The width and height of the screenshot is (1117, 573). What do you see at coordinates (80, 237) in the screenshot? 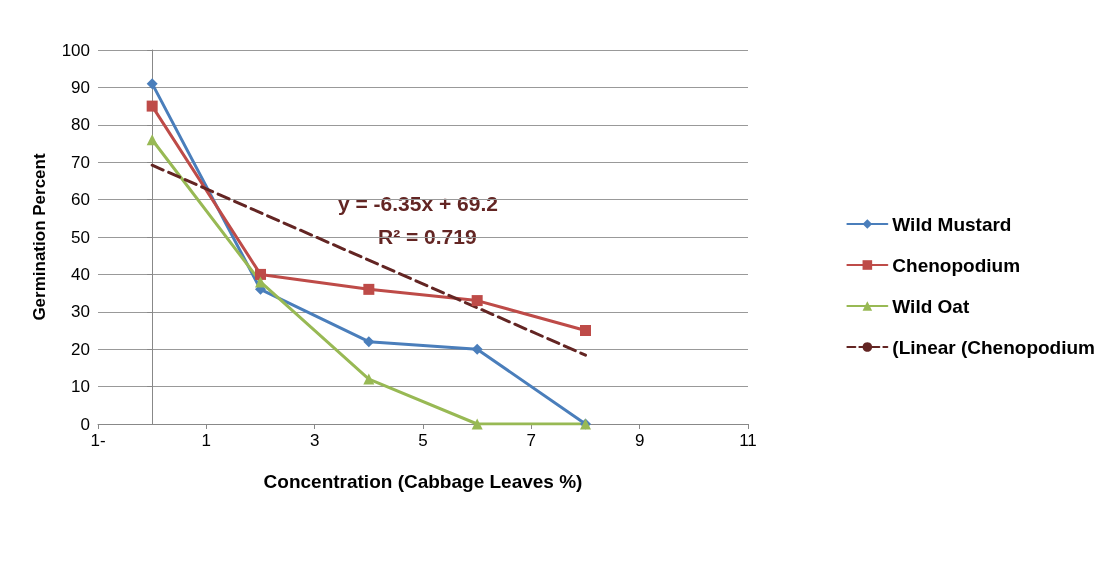
I see `y-tick-label: 50` at bounding box center [80, 237].